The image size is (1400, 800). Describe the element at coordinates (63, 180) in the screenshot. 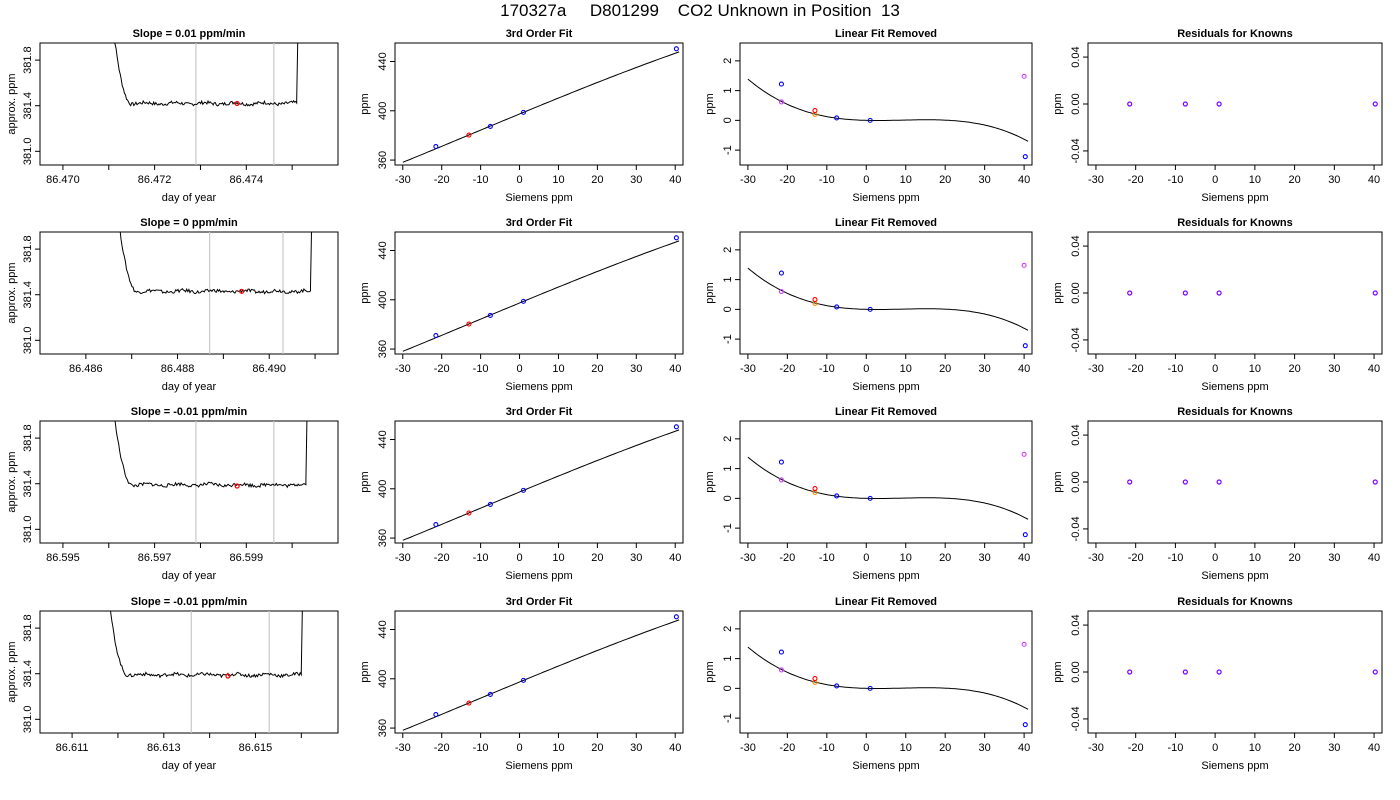

I see `x-tick-label: 86.470` at that location.